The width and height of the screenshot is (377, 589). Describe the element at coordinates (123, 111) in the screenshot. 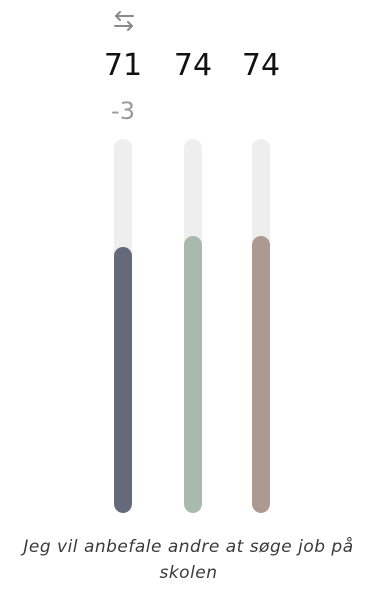

I see `score-difference: -3` at that location.